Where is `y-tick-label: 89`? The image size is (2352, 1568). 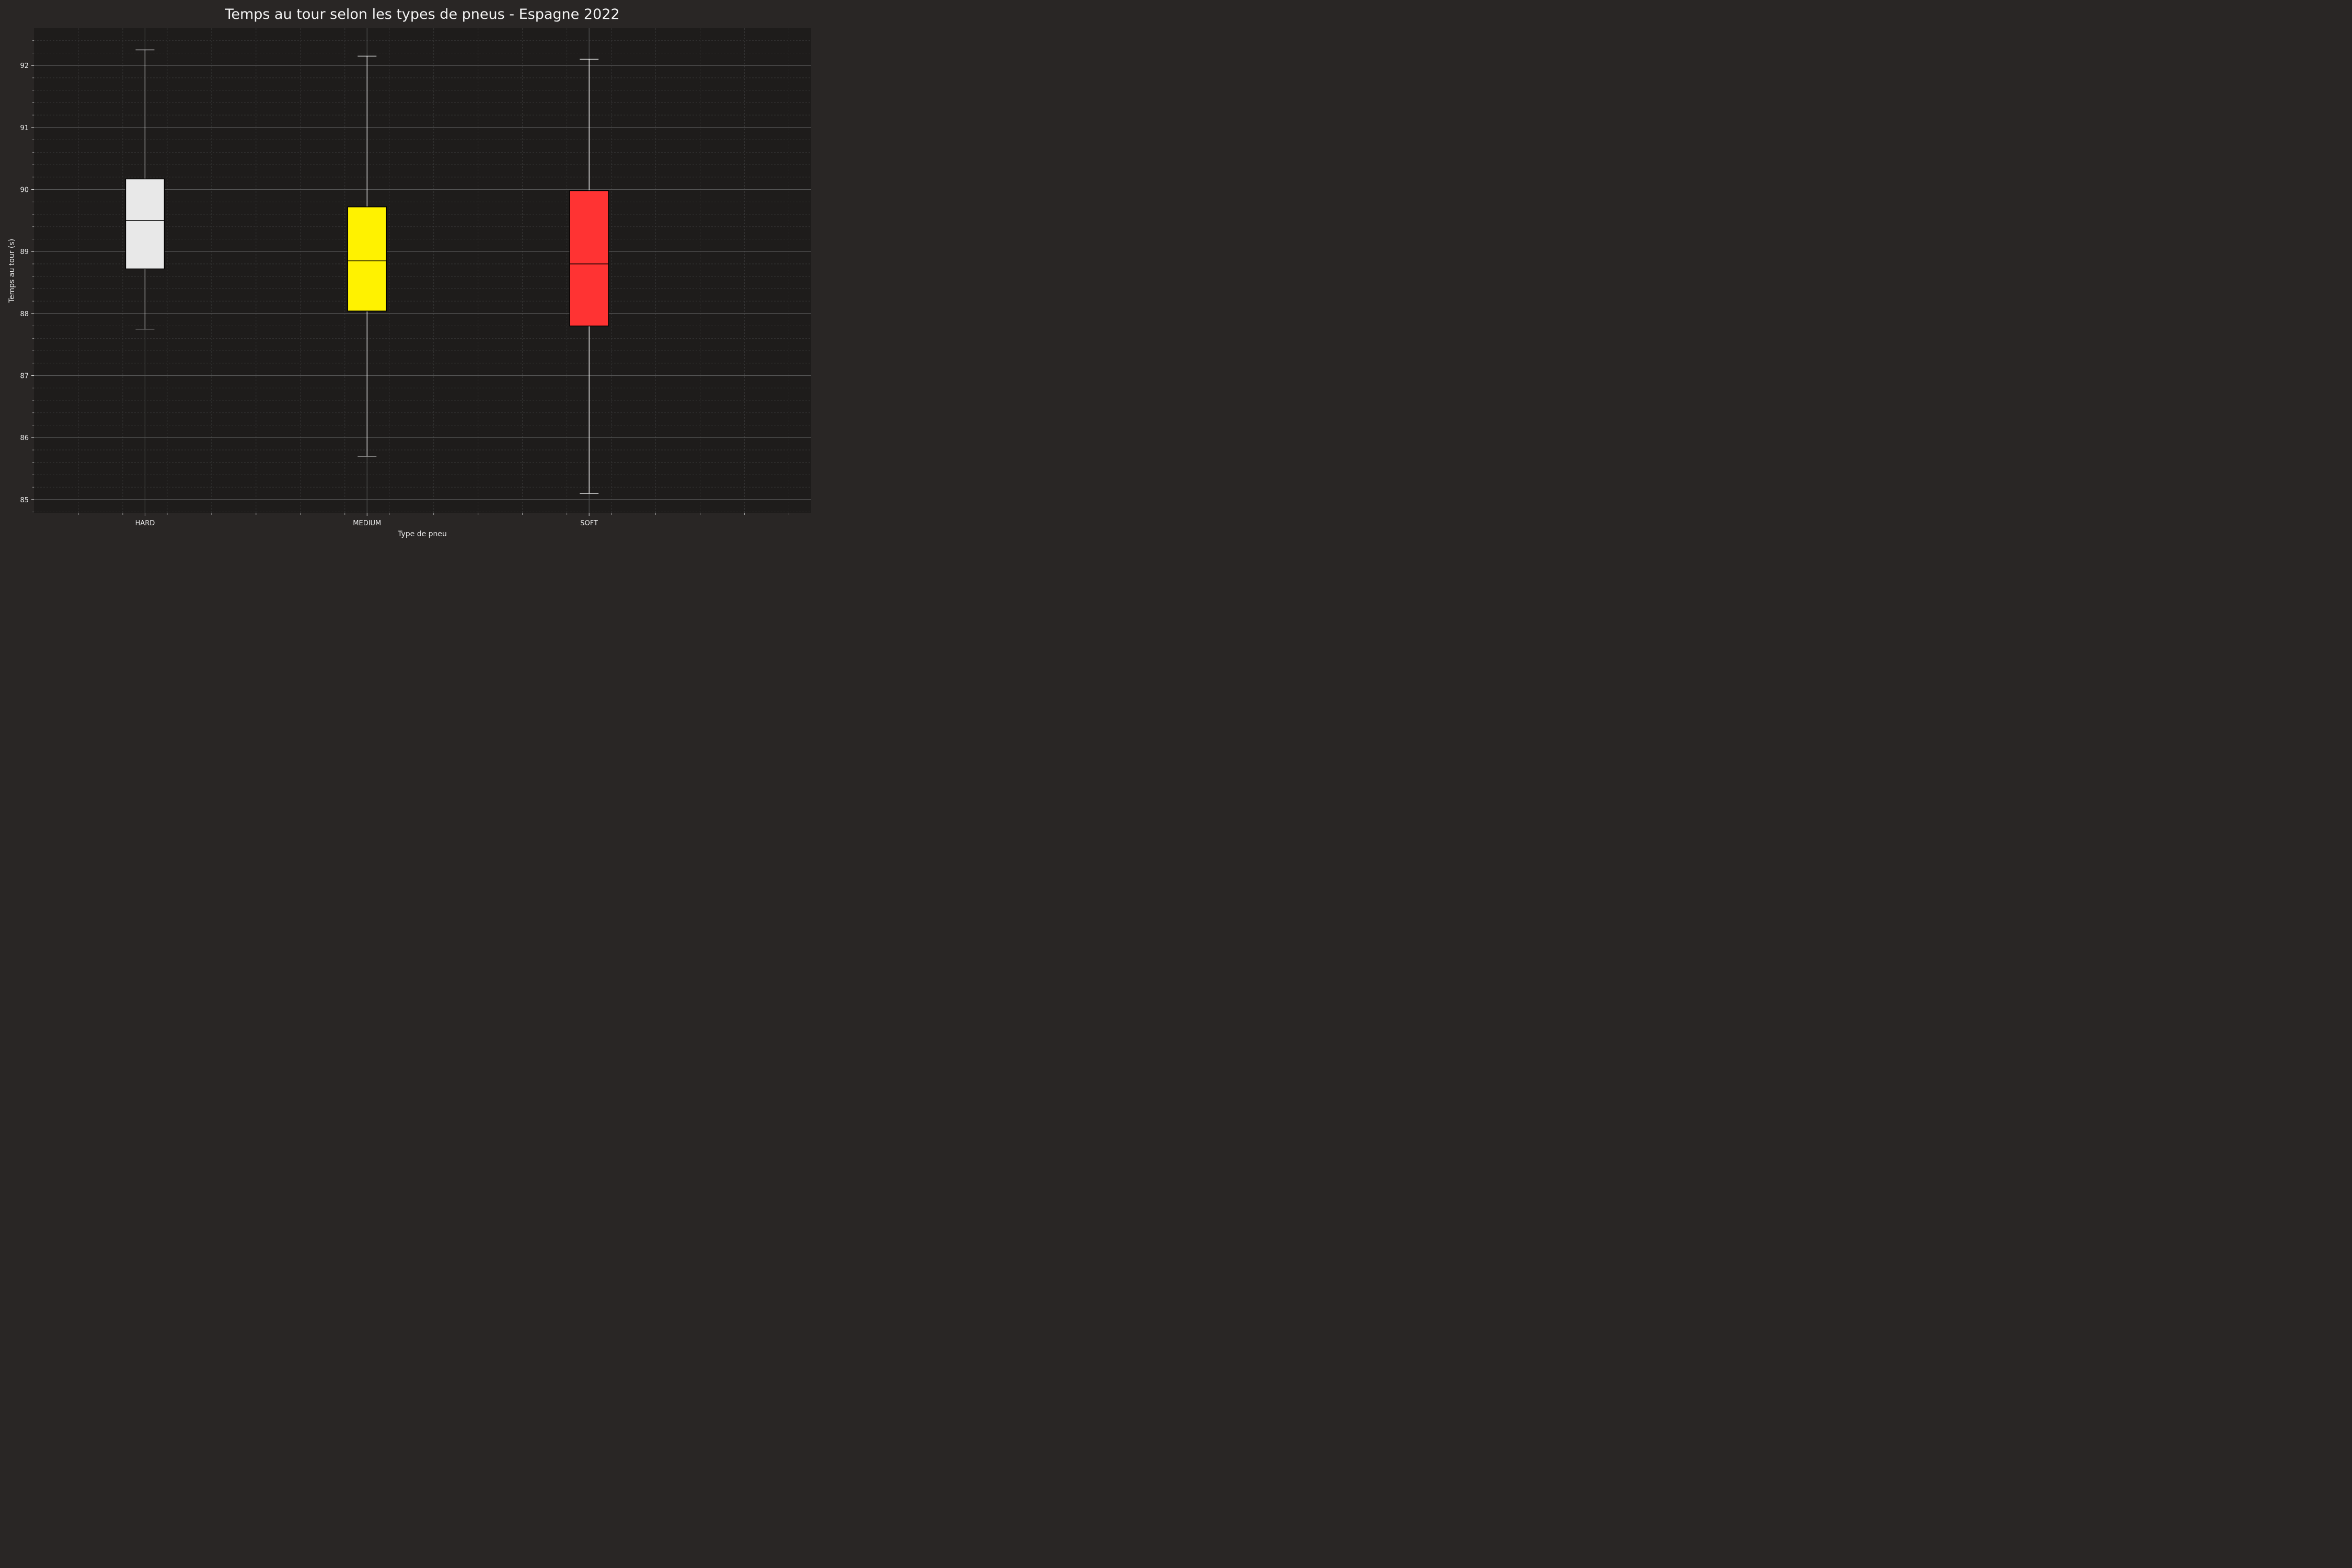
y-tick-label: 89 is located at coordinates (24, 252).